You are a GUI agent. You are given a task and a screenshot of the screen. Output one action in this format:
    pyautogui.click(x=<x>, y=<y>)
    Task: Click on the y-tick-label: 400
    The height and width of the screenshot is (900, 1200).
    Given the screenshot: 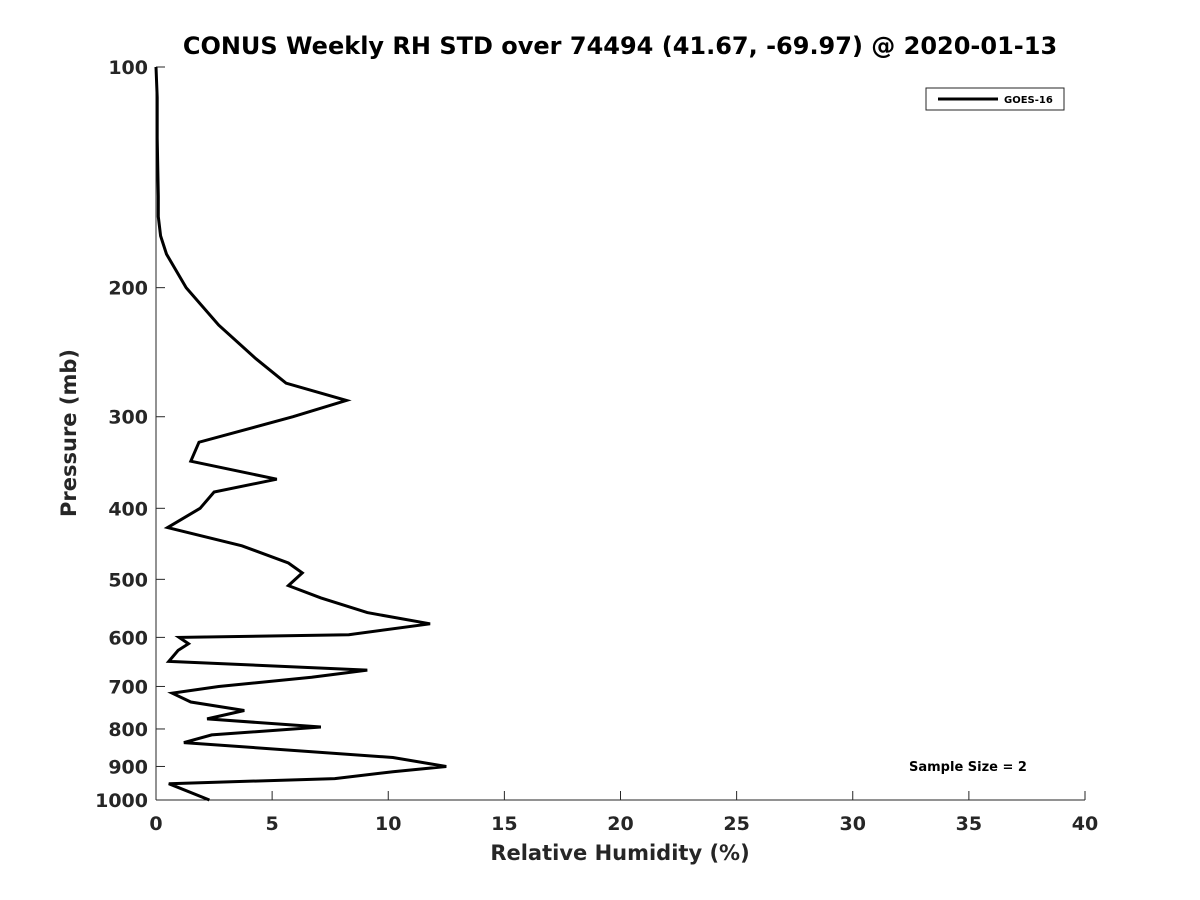 What is the action you would take?
    pyautogui.click(x=128, y=509)
    